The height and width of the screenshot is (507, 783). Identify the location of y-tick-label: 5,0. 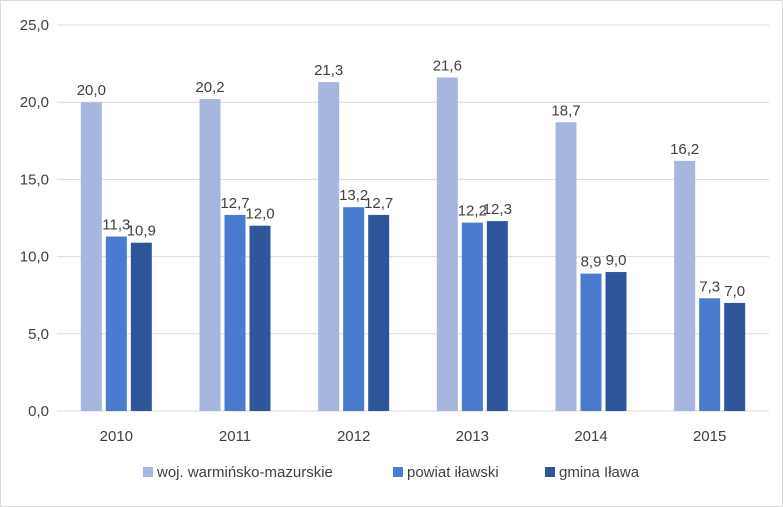
(38, 334).